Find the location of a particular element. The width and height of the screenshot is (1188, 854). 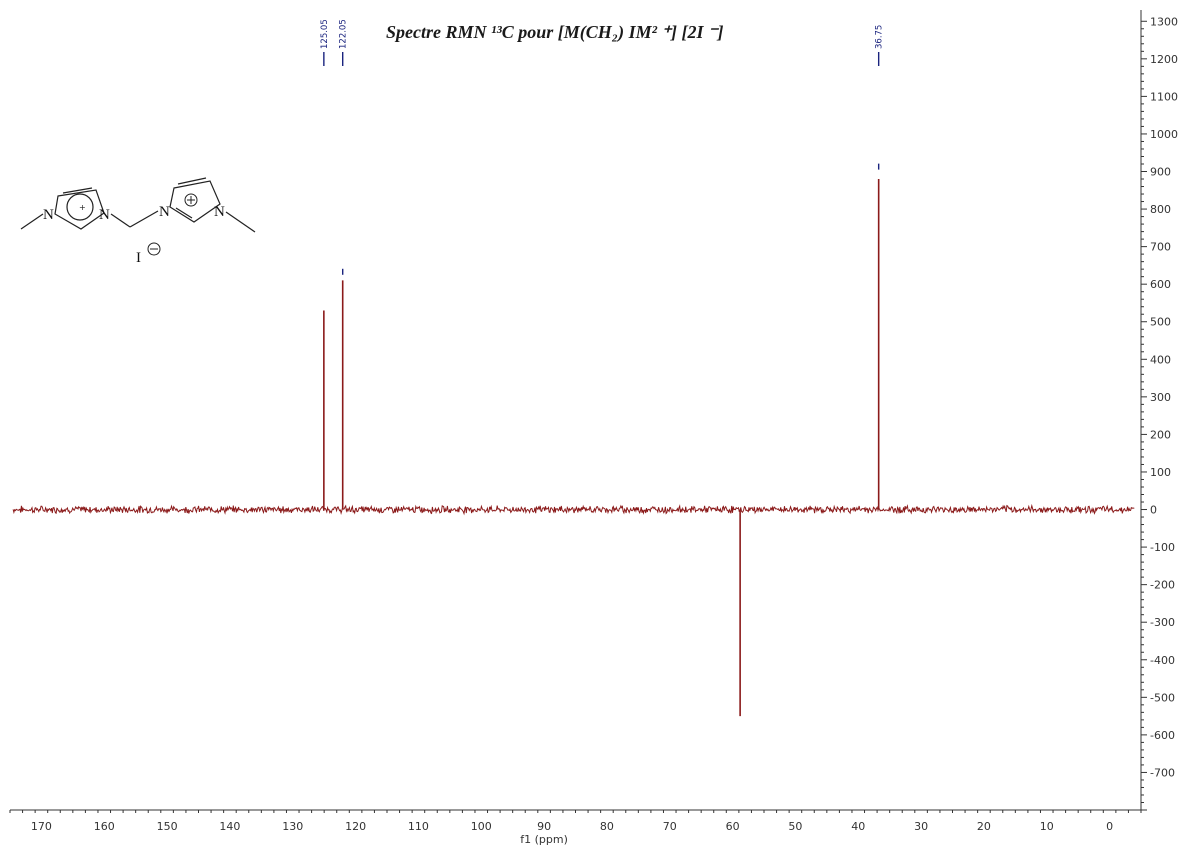

y-tick-label: 0 is located at coordinates (1153, 510).